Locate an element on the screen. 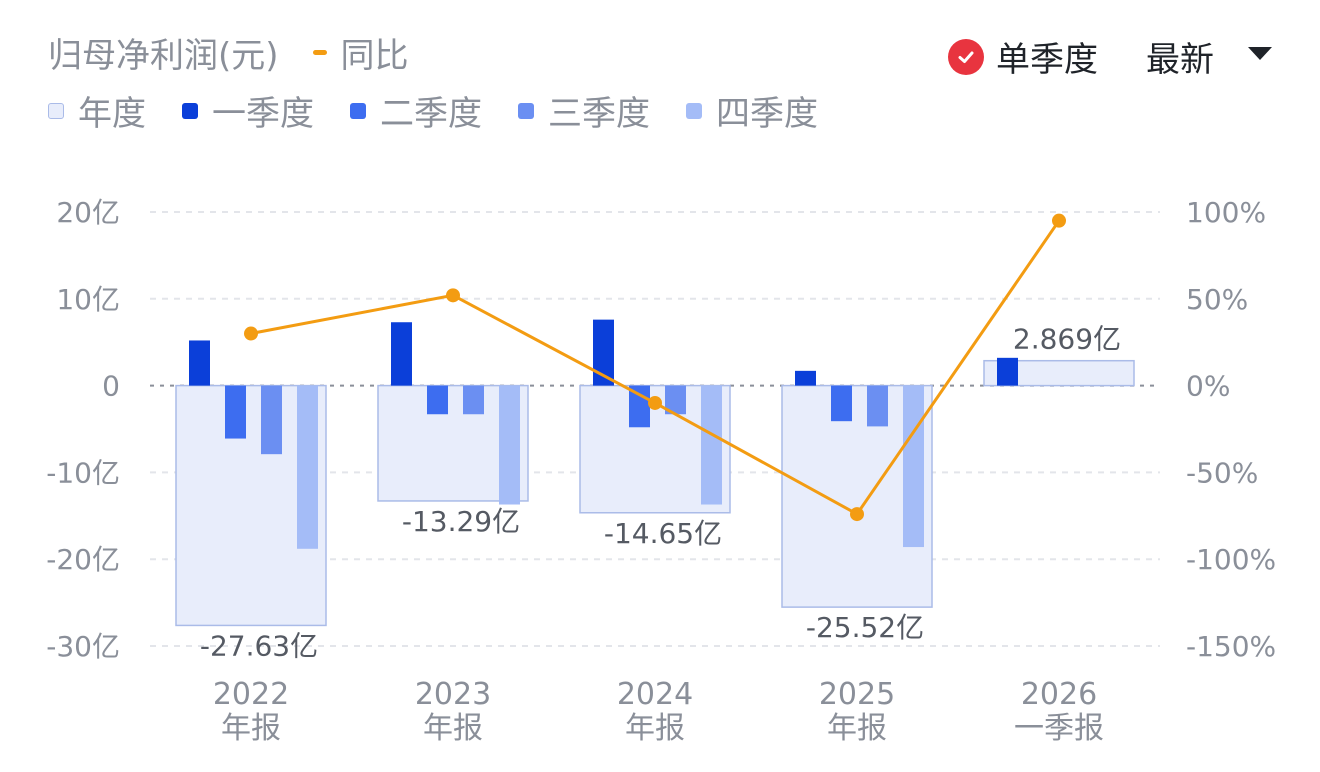  legend-item-q1: 一季度 is located at coordinates (248, 110).